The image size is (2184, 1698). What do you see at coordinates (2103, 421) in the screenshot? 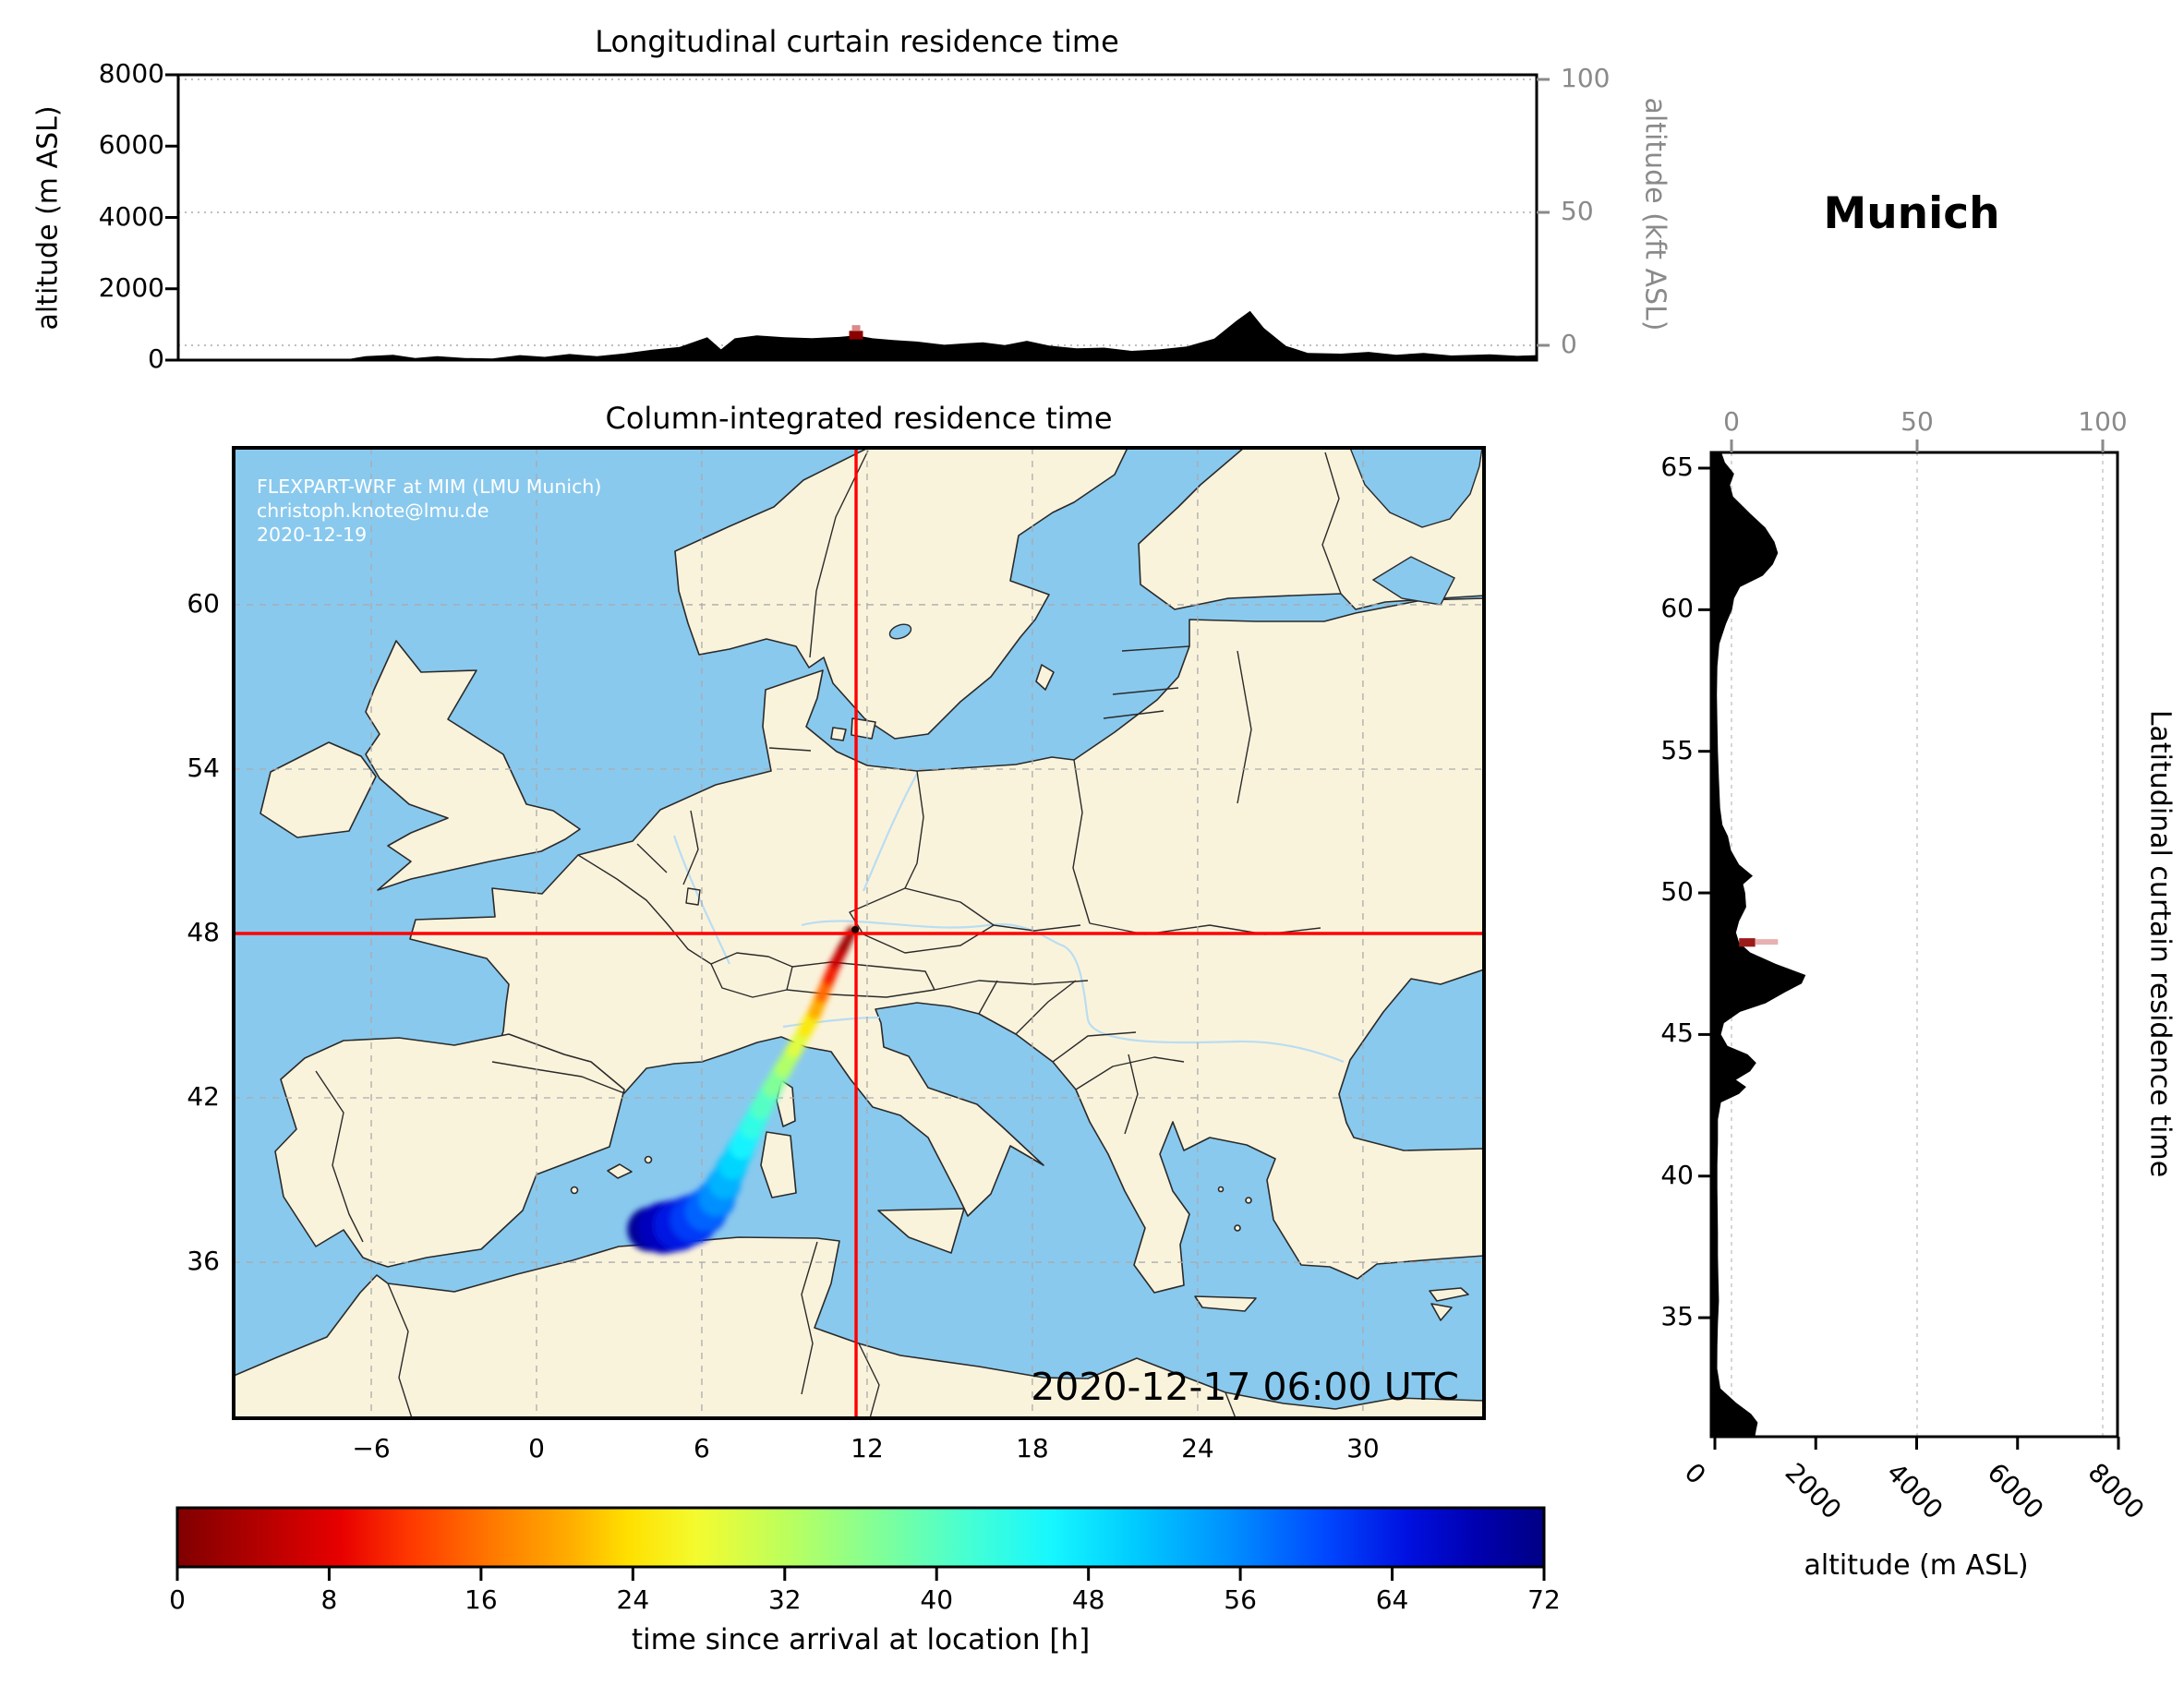
I see `right-panel-kft-tick-label: 100` at bounding box center [2103, 421].